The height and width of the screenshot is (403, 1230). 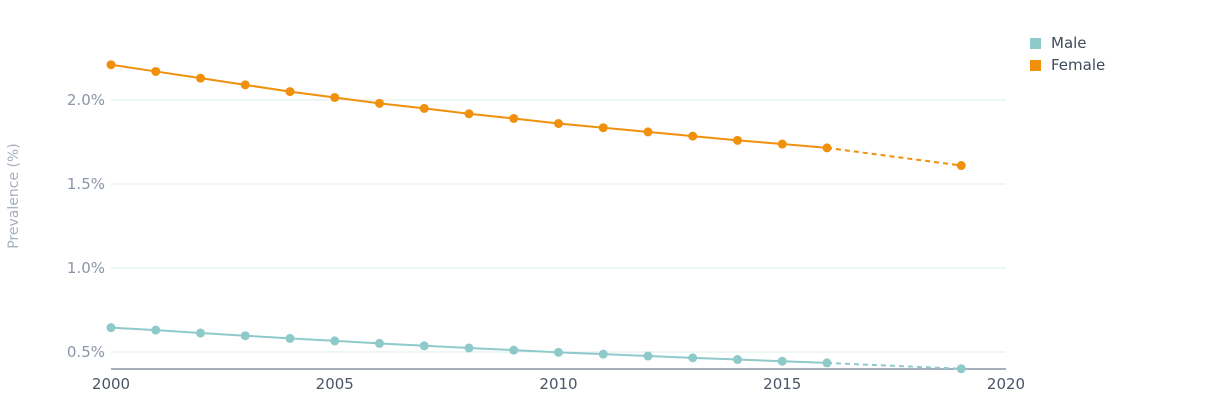 What do you see at coordinates (737, 140) in the screenshot?
I see `data-point-female-2014` at bounding box center [737, 140].